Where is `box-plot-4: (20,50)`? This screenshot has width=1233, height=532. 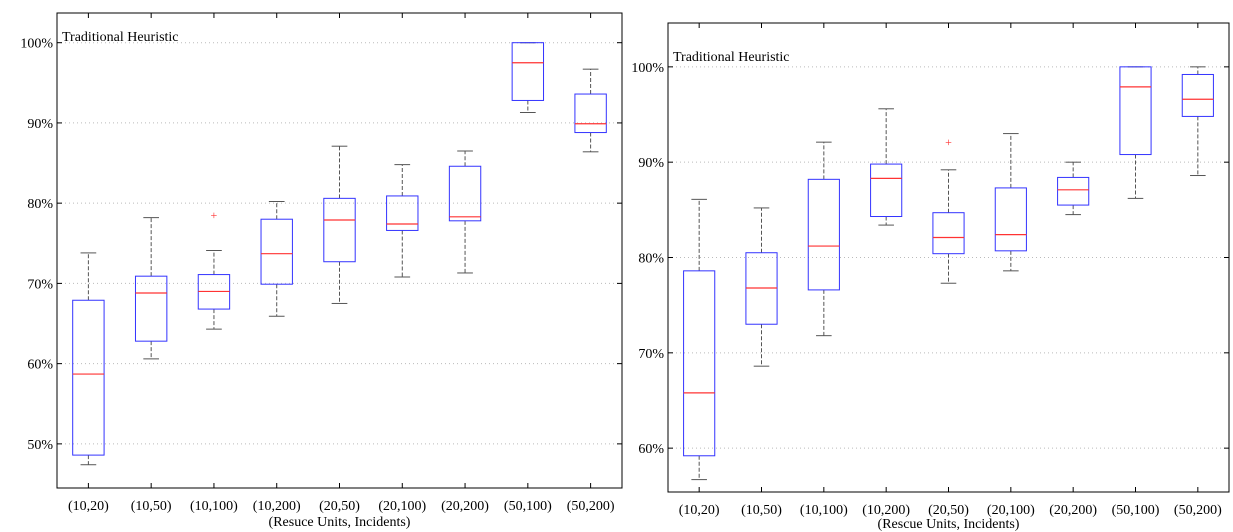
box-plot-4: (20,50) is located at coordinates (339, 263).